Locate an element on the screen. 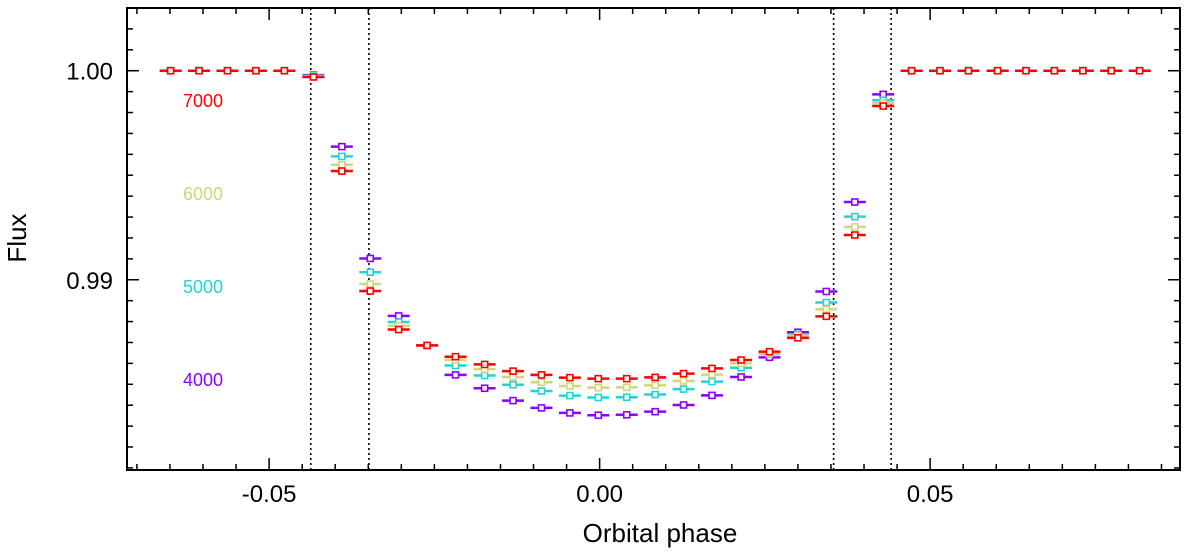 This screenshot has width=1200, height=555. legend-entry-5000: 5000 is located at coordinates (203, 287).